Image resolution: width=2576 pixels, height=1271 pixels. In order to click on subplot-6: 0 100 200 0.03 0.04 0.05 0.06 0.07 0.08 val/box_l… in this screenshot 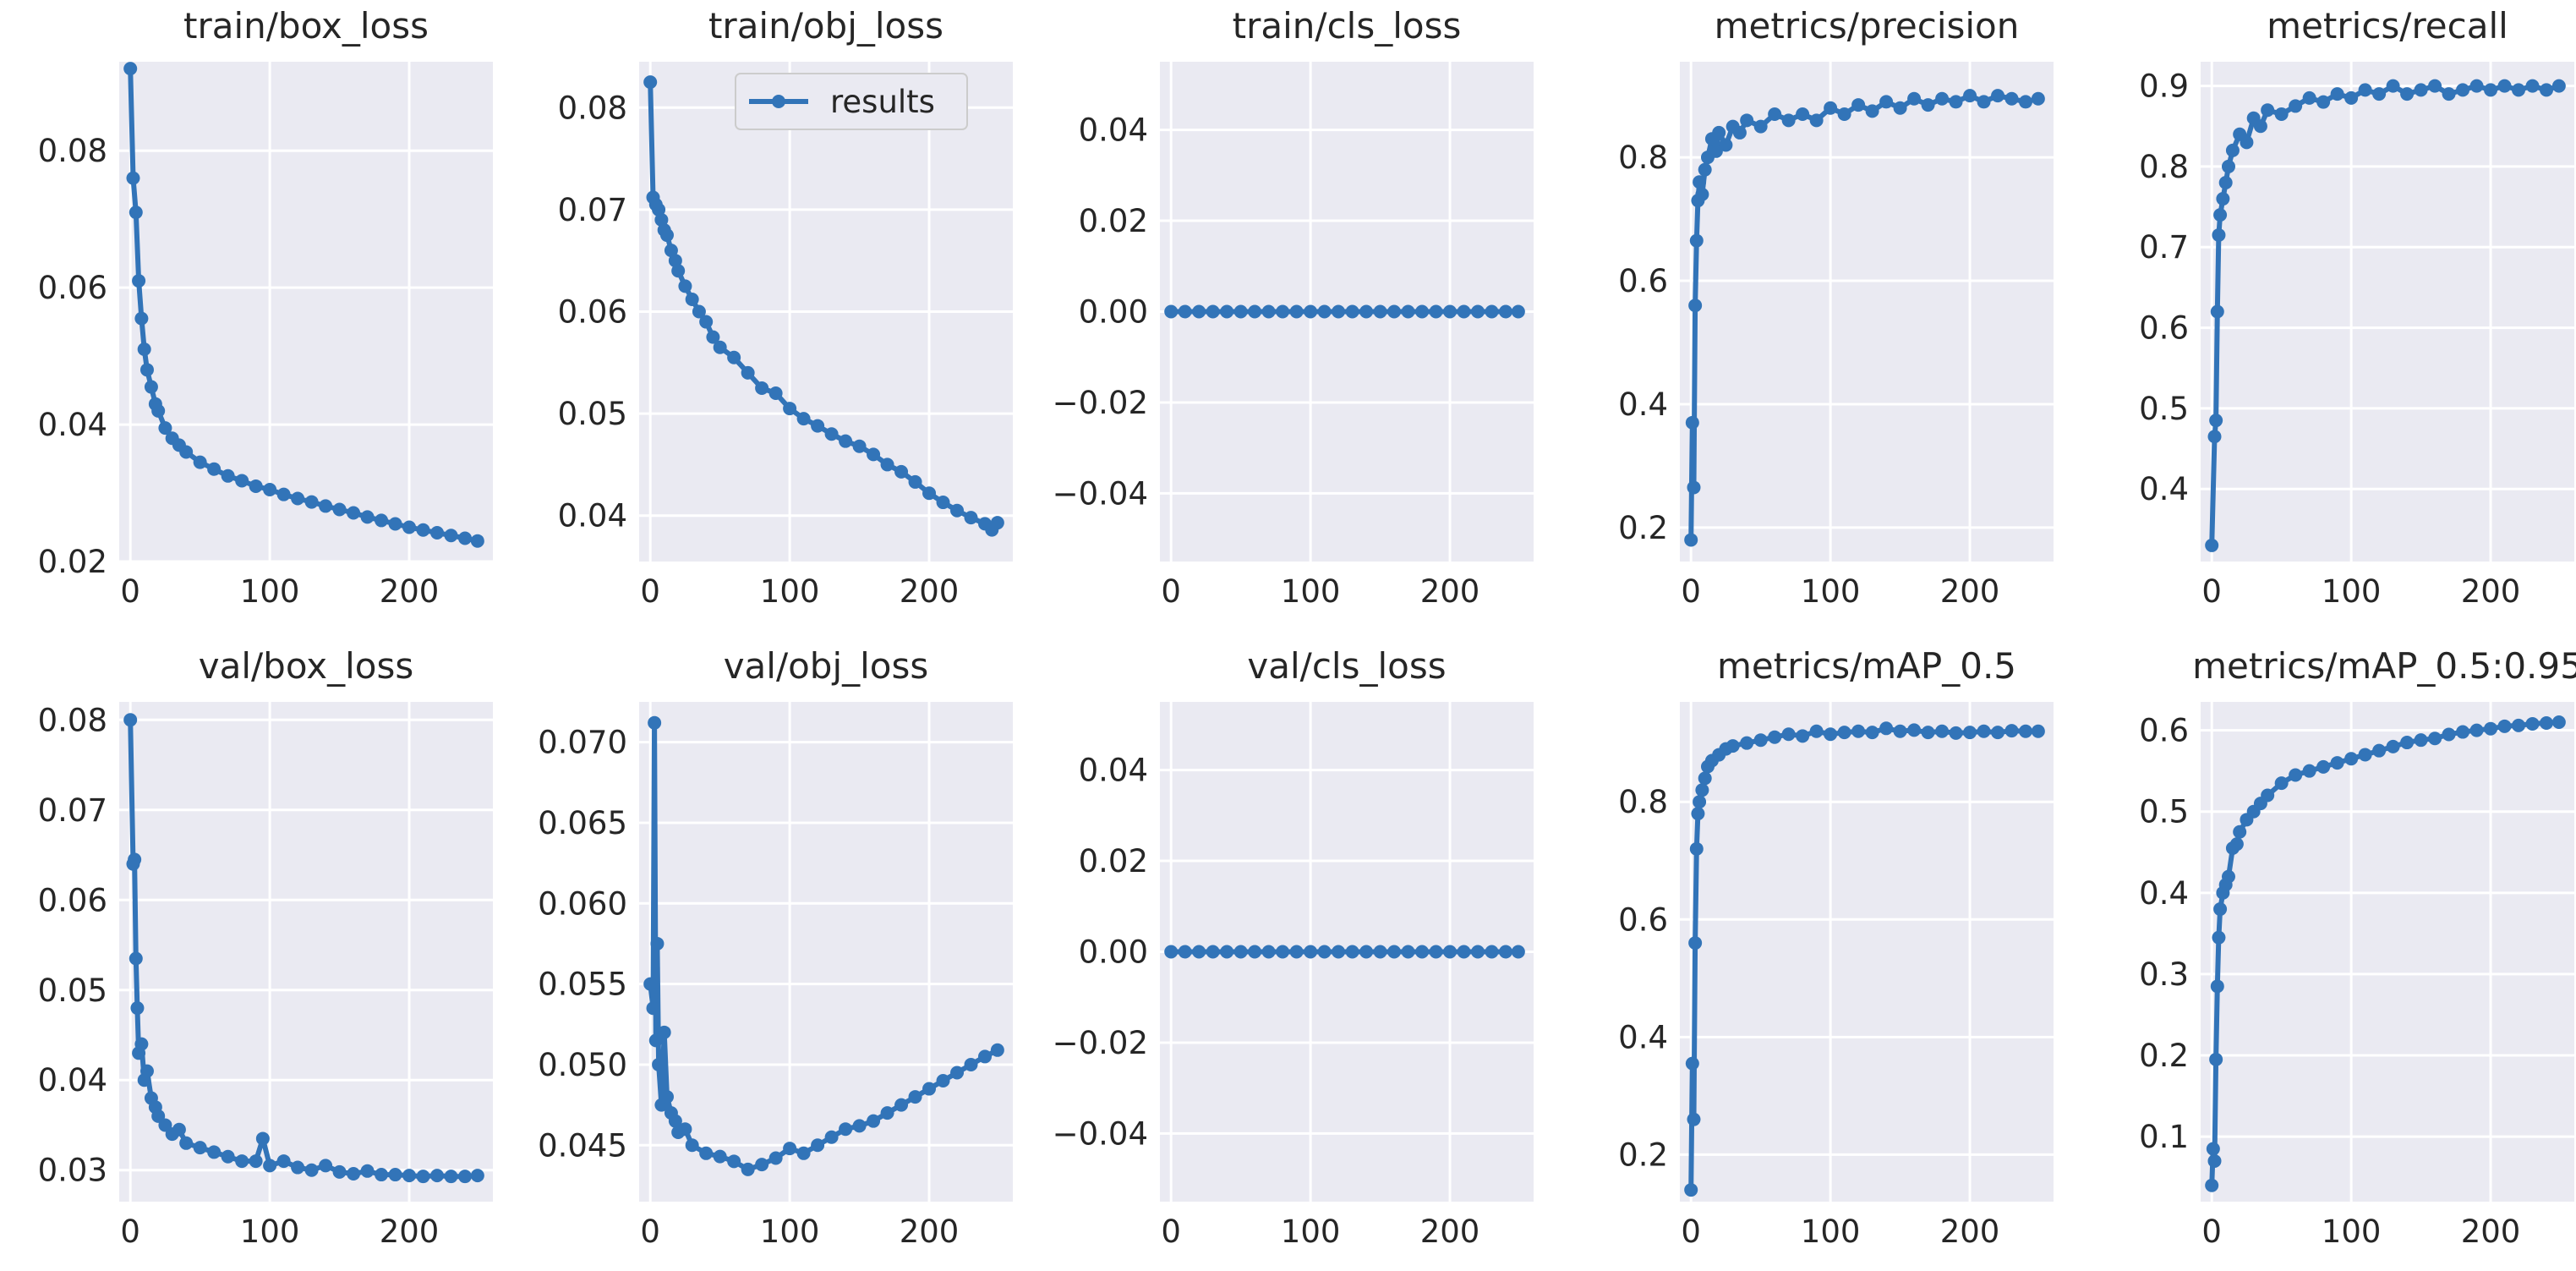, I will do `click(265, 948)`.